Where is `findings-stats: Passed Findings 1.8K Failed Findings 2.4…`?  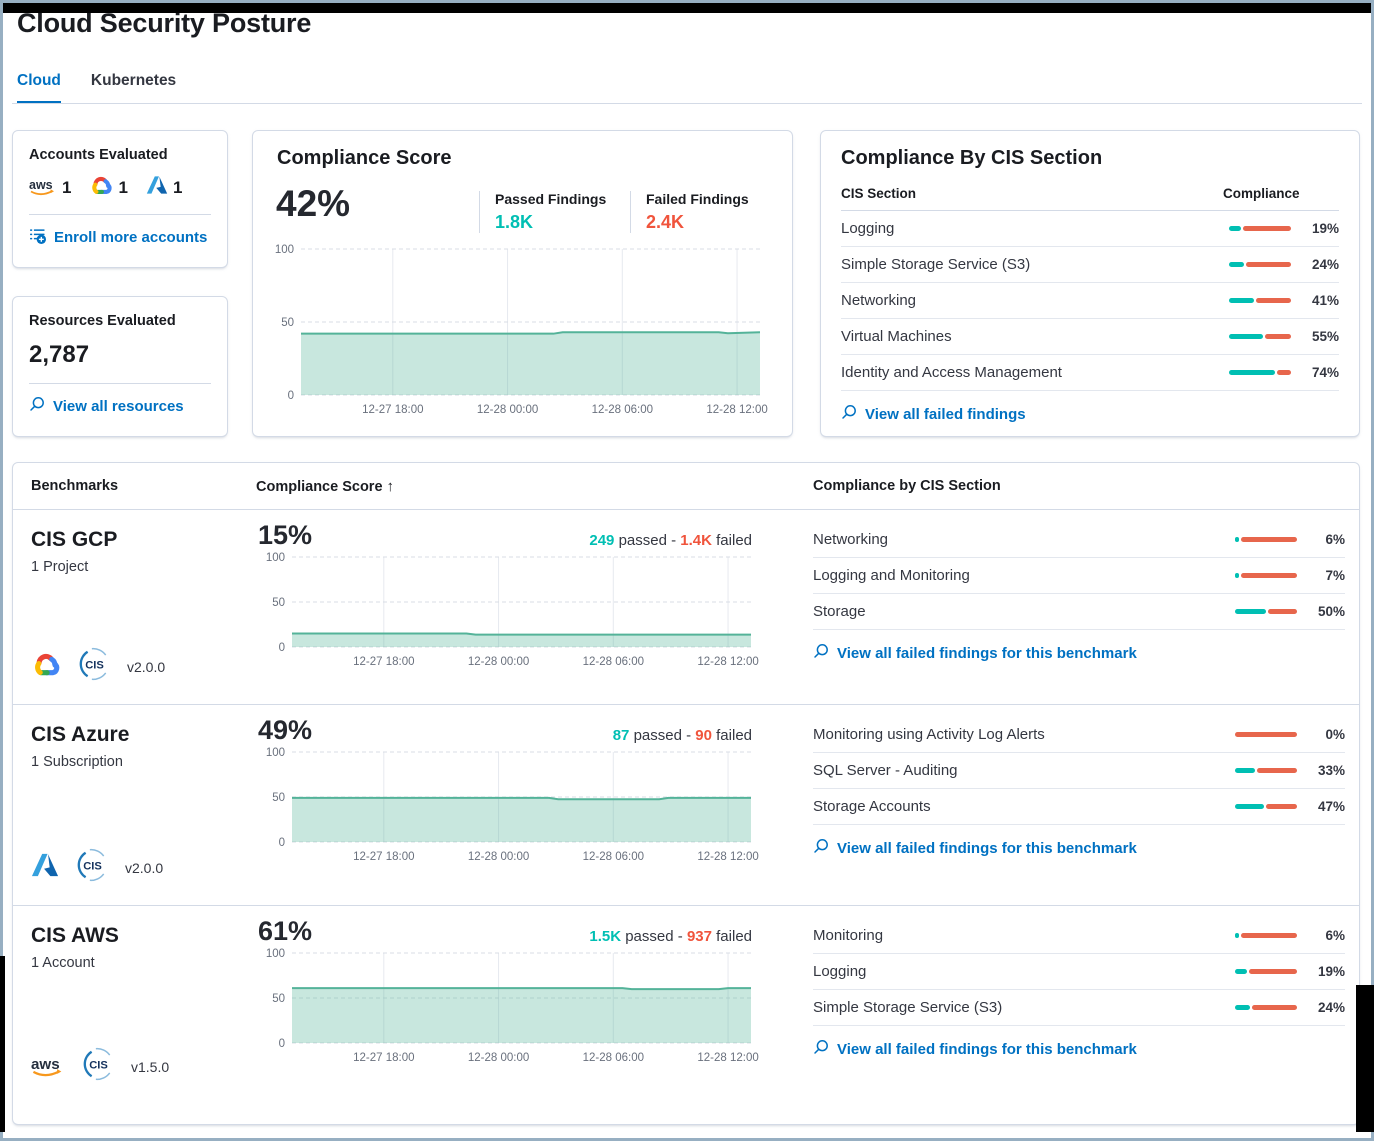
findings-stats: Passed Findings 1.8K Failed Findings 2.4… is located at coordinates (630, 212).